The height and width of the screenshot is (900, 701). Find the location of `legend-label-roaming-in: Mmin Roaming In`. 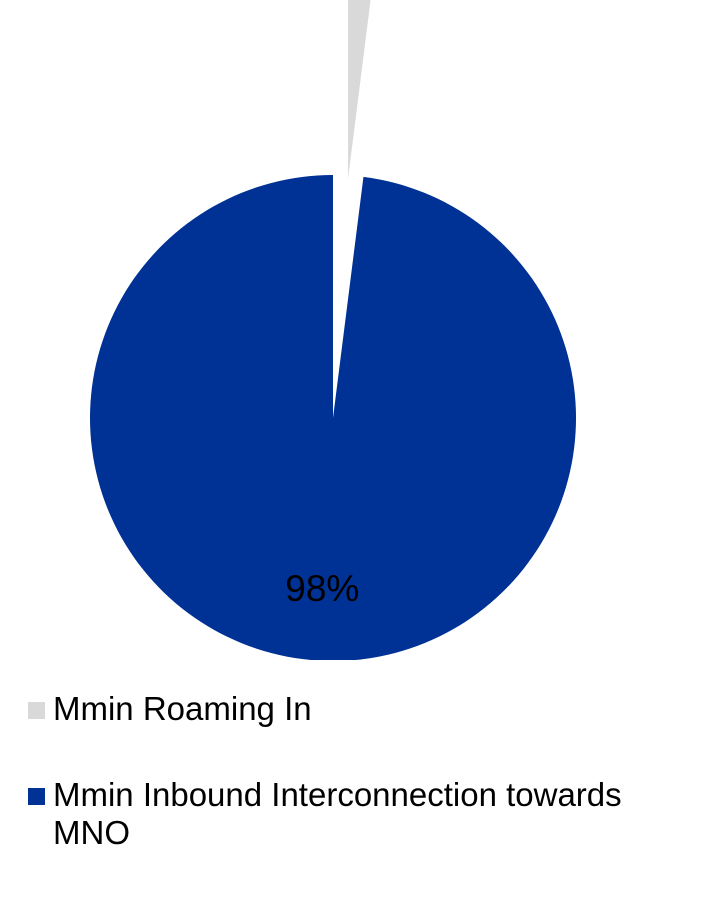

legend-label-roaming-in: Mmin Roaming In is located at coordinates (182, 709).